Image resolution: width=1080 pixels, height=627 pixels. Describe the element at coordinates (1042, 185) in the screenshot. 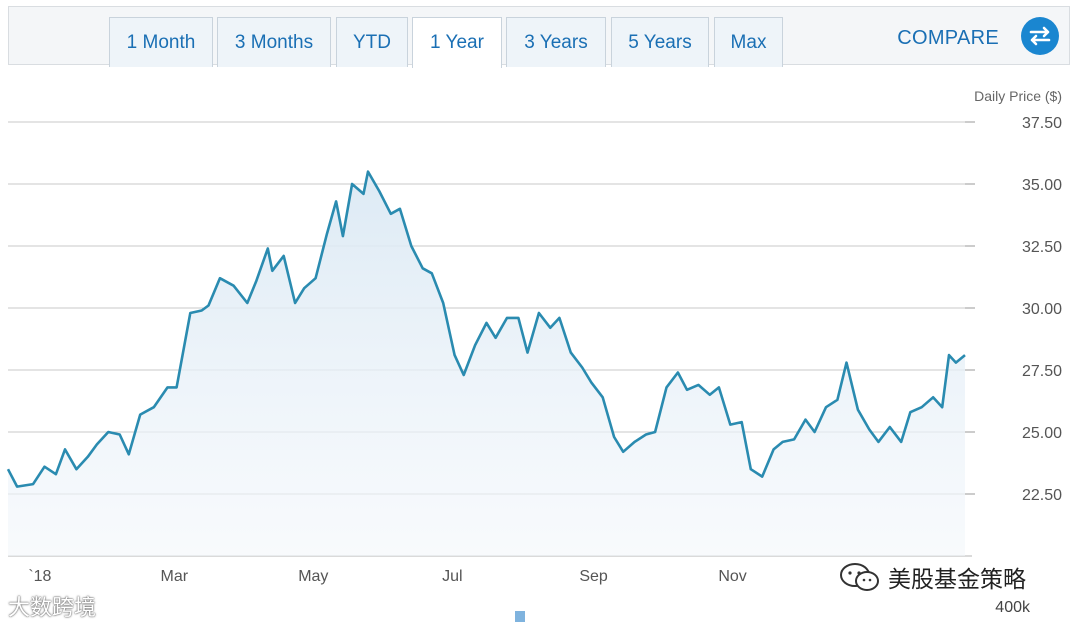

I see `y-tick-label: 35.00` at that location.